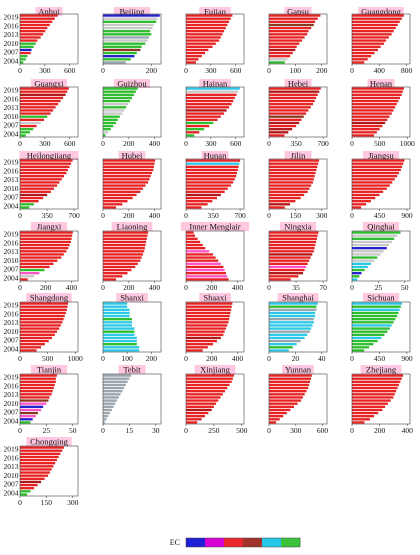 Image resolution: width=420 pixels, height=555 pixels. What do you see at coordinates (374, 107) in the screenshot?
I see `henan-bar-2013` at bounding box center [374, 107].